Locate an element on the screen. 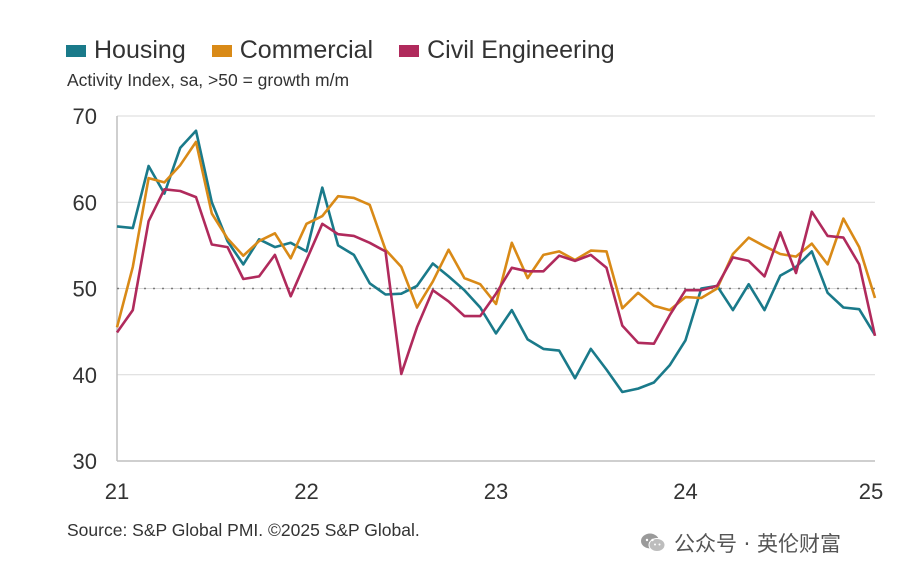 The image size is (900, 578). x-tick-label-22: 22 is located at coordinates (306, 491).